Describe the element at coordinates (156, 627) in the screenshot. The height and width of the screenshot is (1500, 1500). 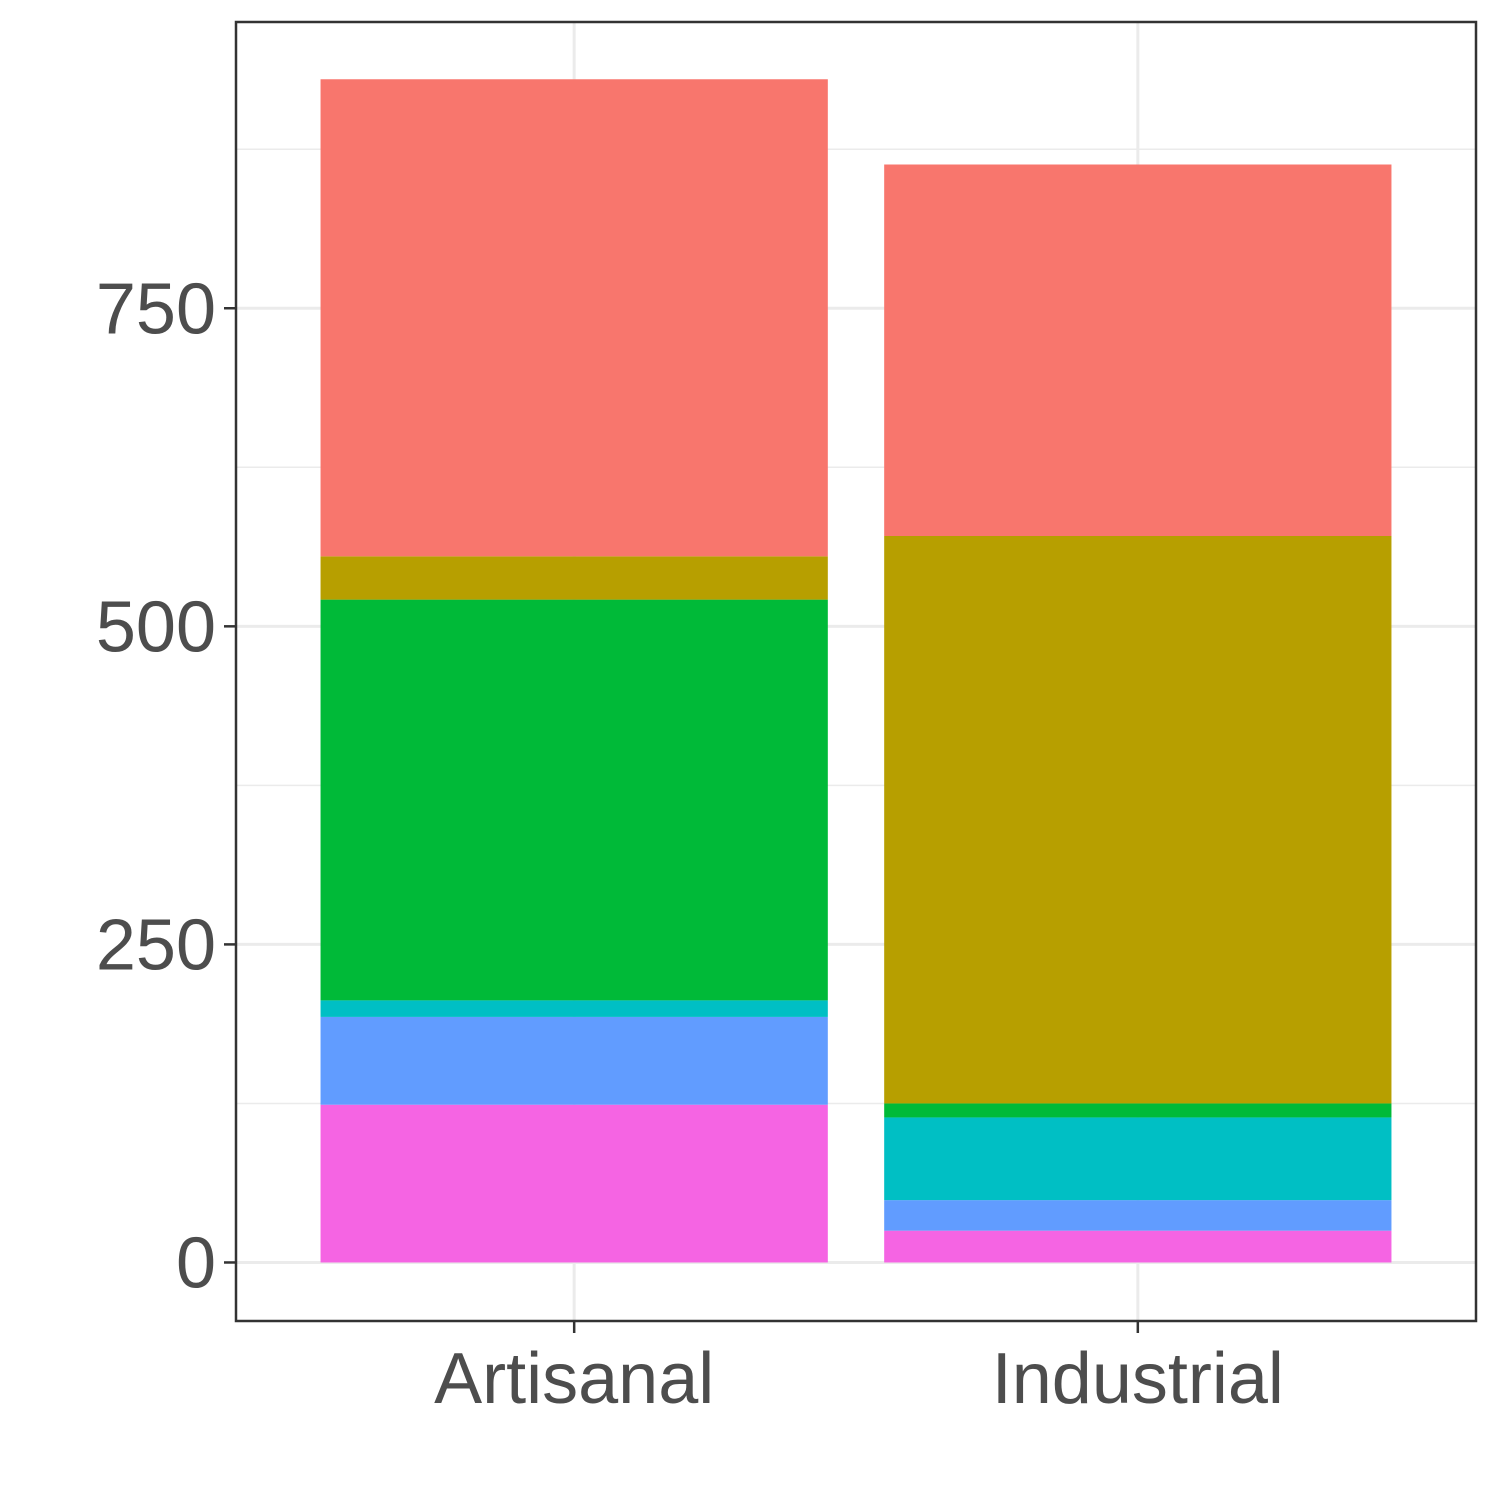
I see `y-tick-label: 500` at that location.